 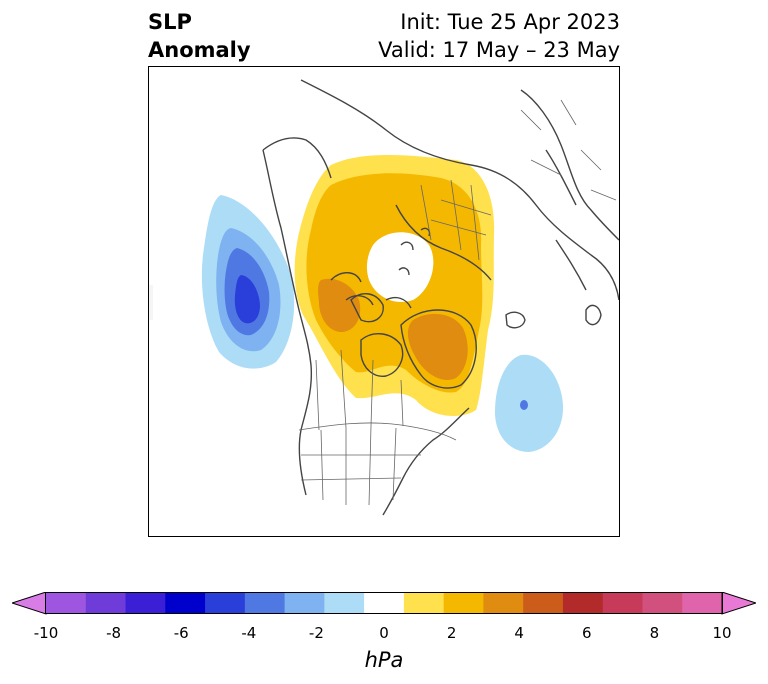 I want to click on russia-north-coast, so click(x=443, y=242).